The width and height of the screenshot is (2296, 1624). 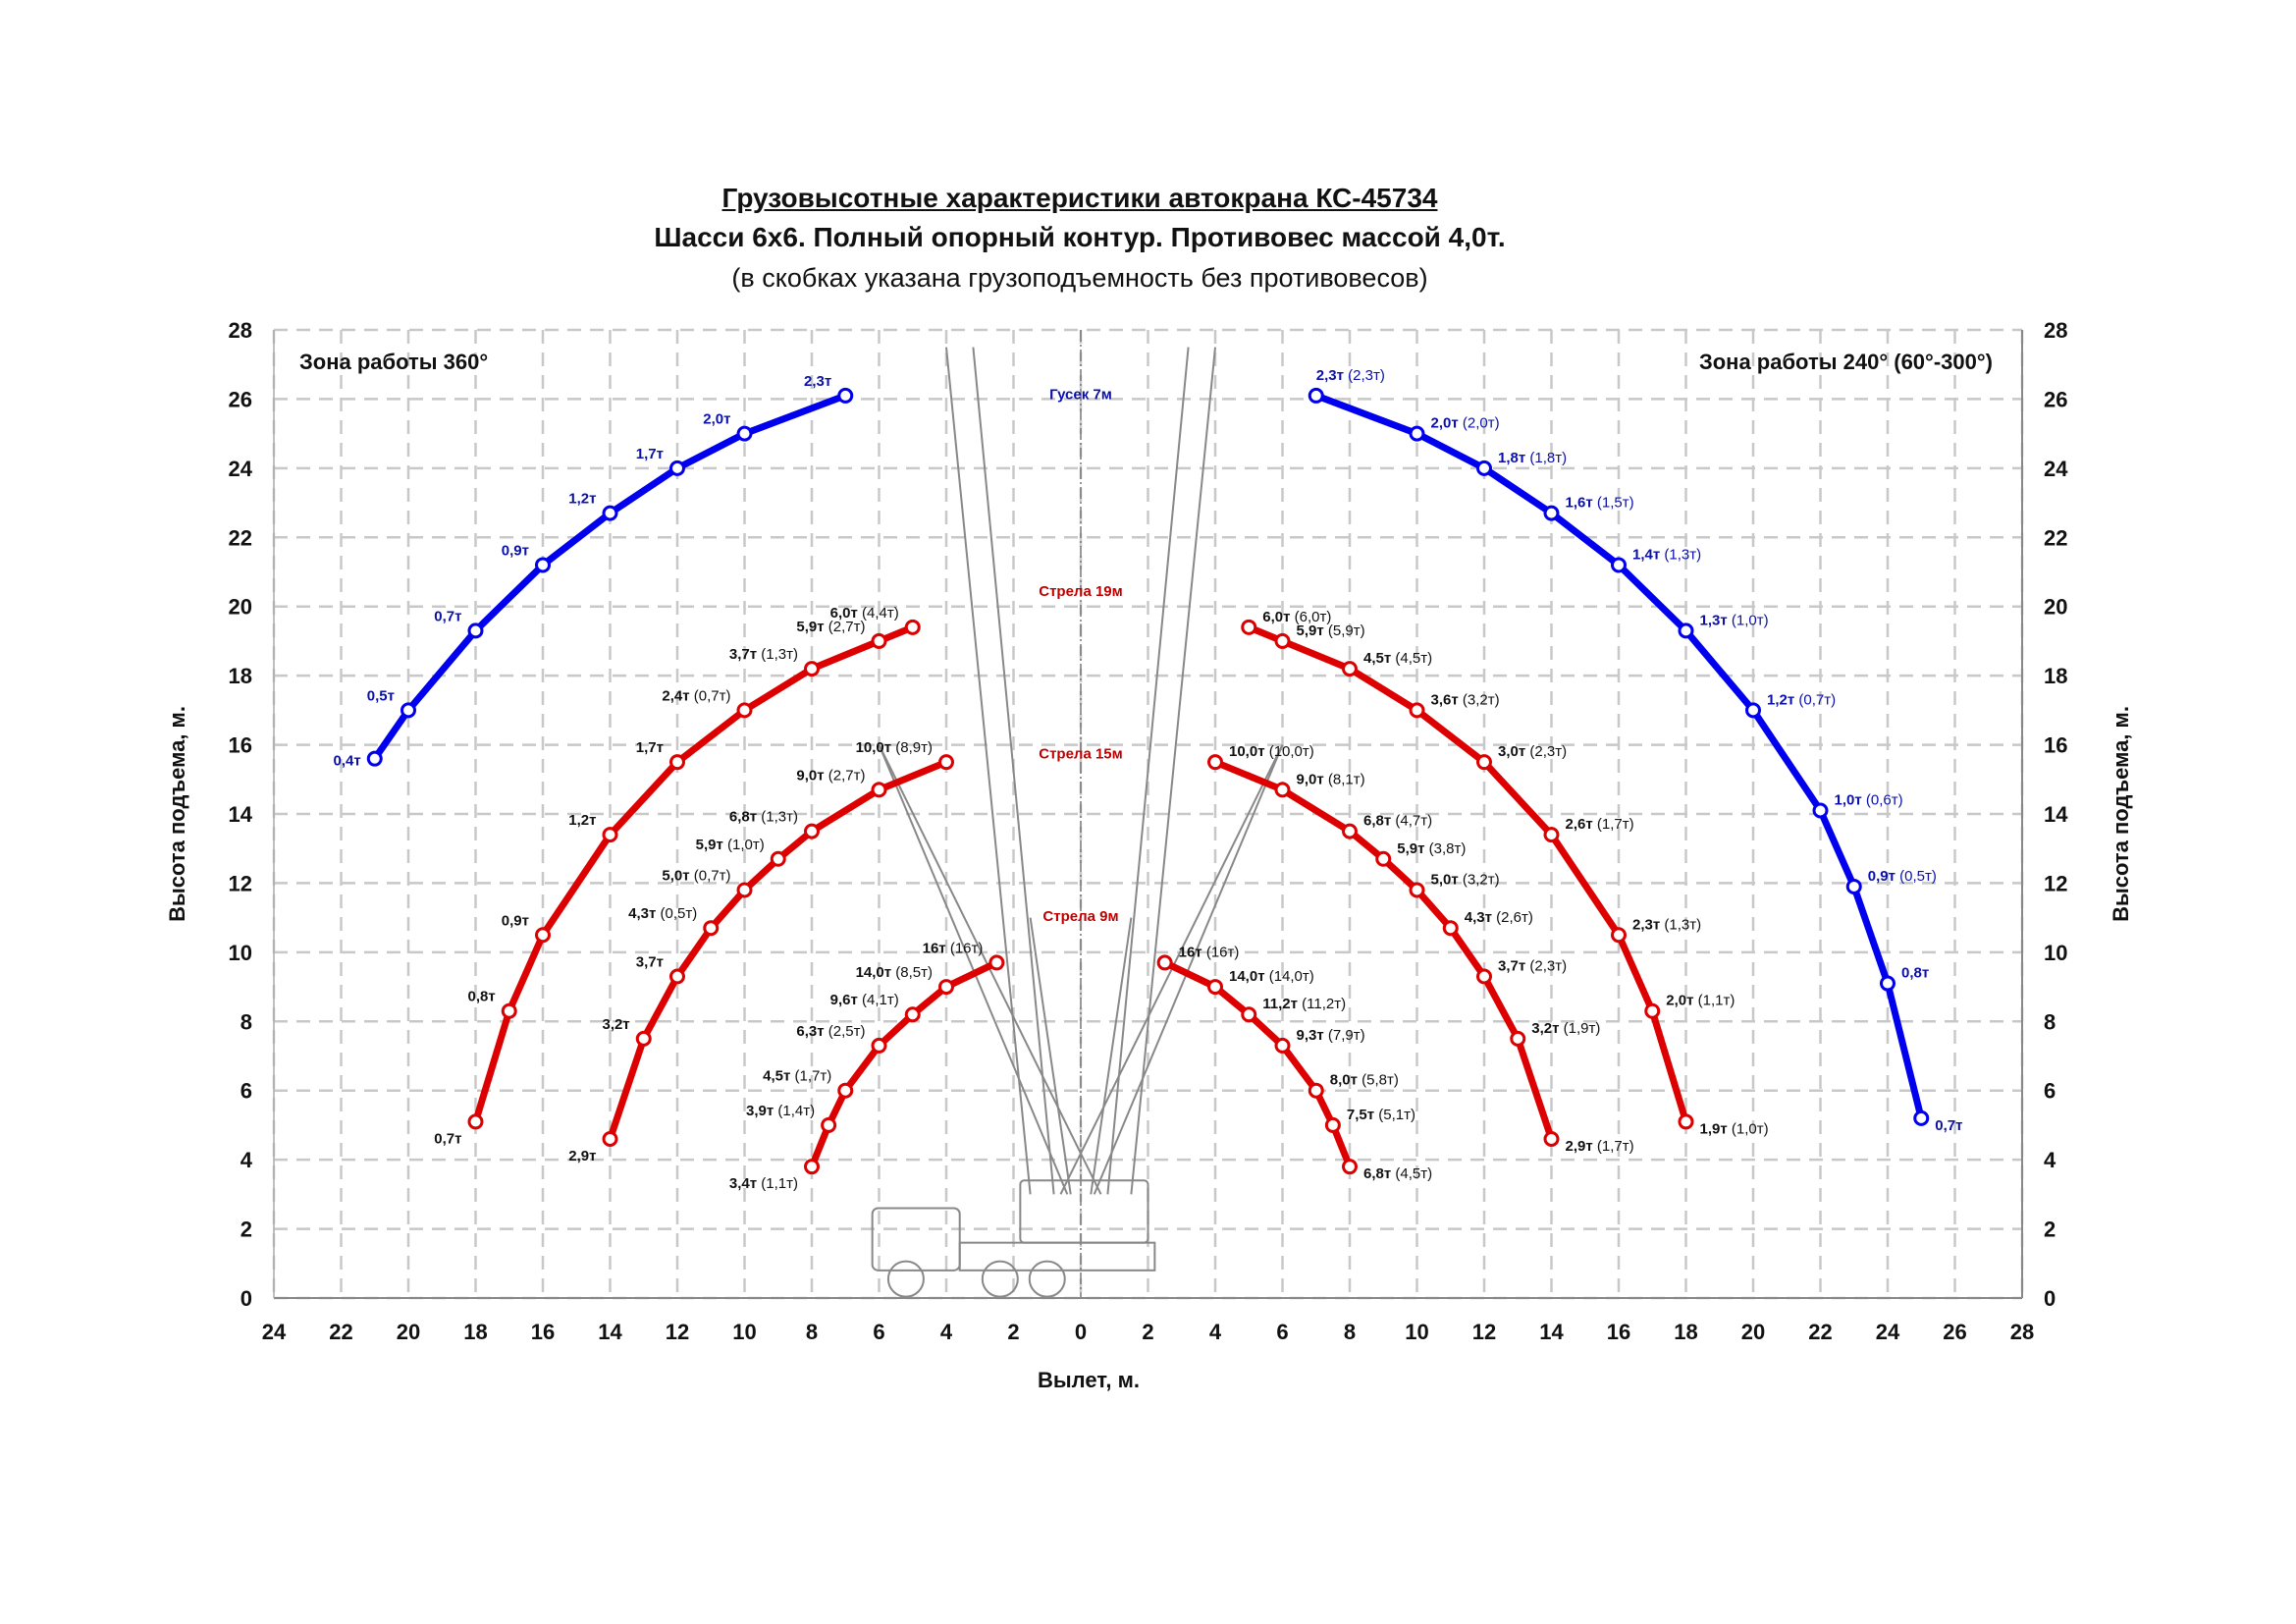 What do you see at coordinates (241, 883) in the screenshot?
I see `y-tick-label-left: 12` at bounding box center [241, 883].